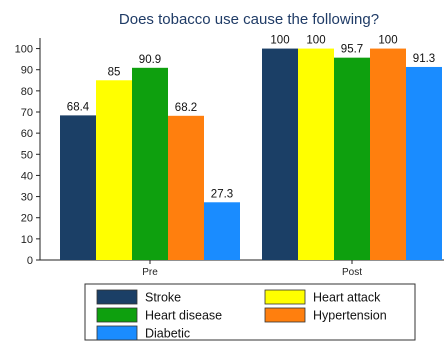  What do you see at coordinates (167, 334) in the screenshot?
I see `legend-label: Diabetic` at bounding box center [167, 334].